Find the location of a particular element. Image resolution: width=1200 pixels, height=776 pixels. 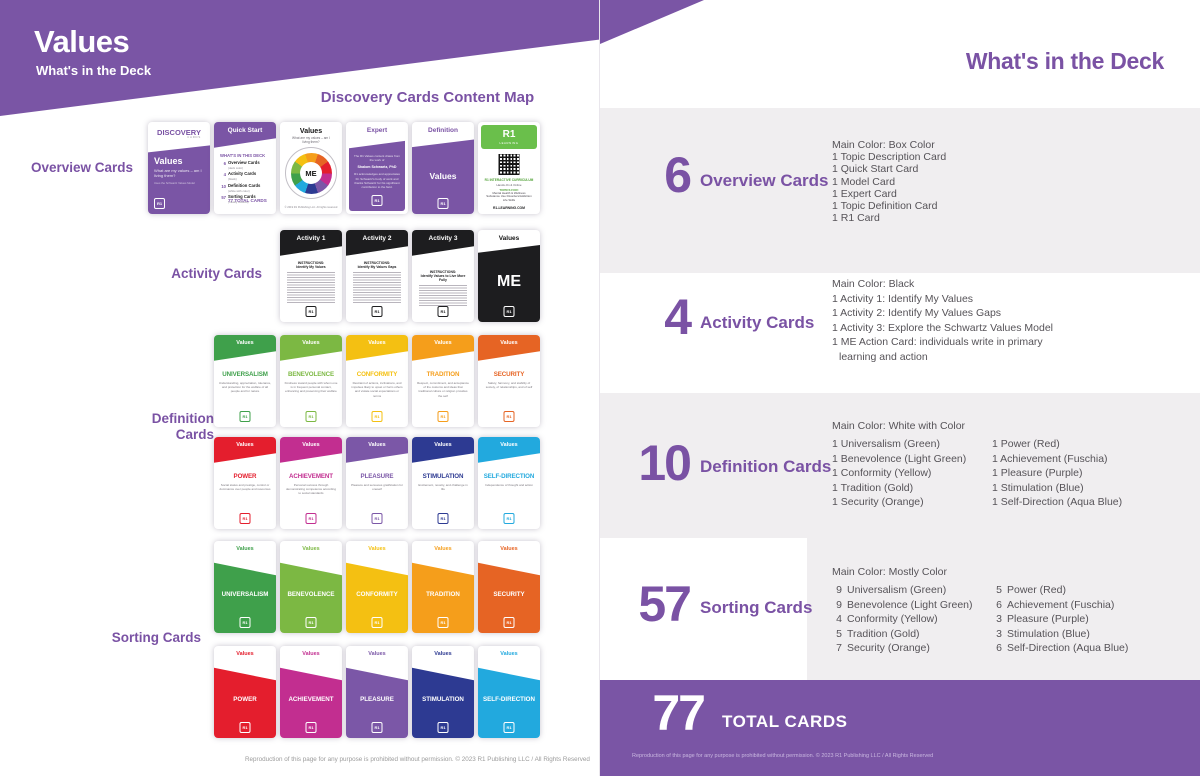

sorting-value-name: POWER is located at coordinates (245, 699).